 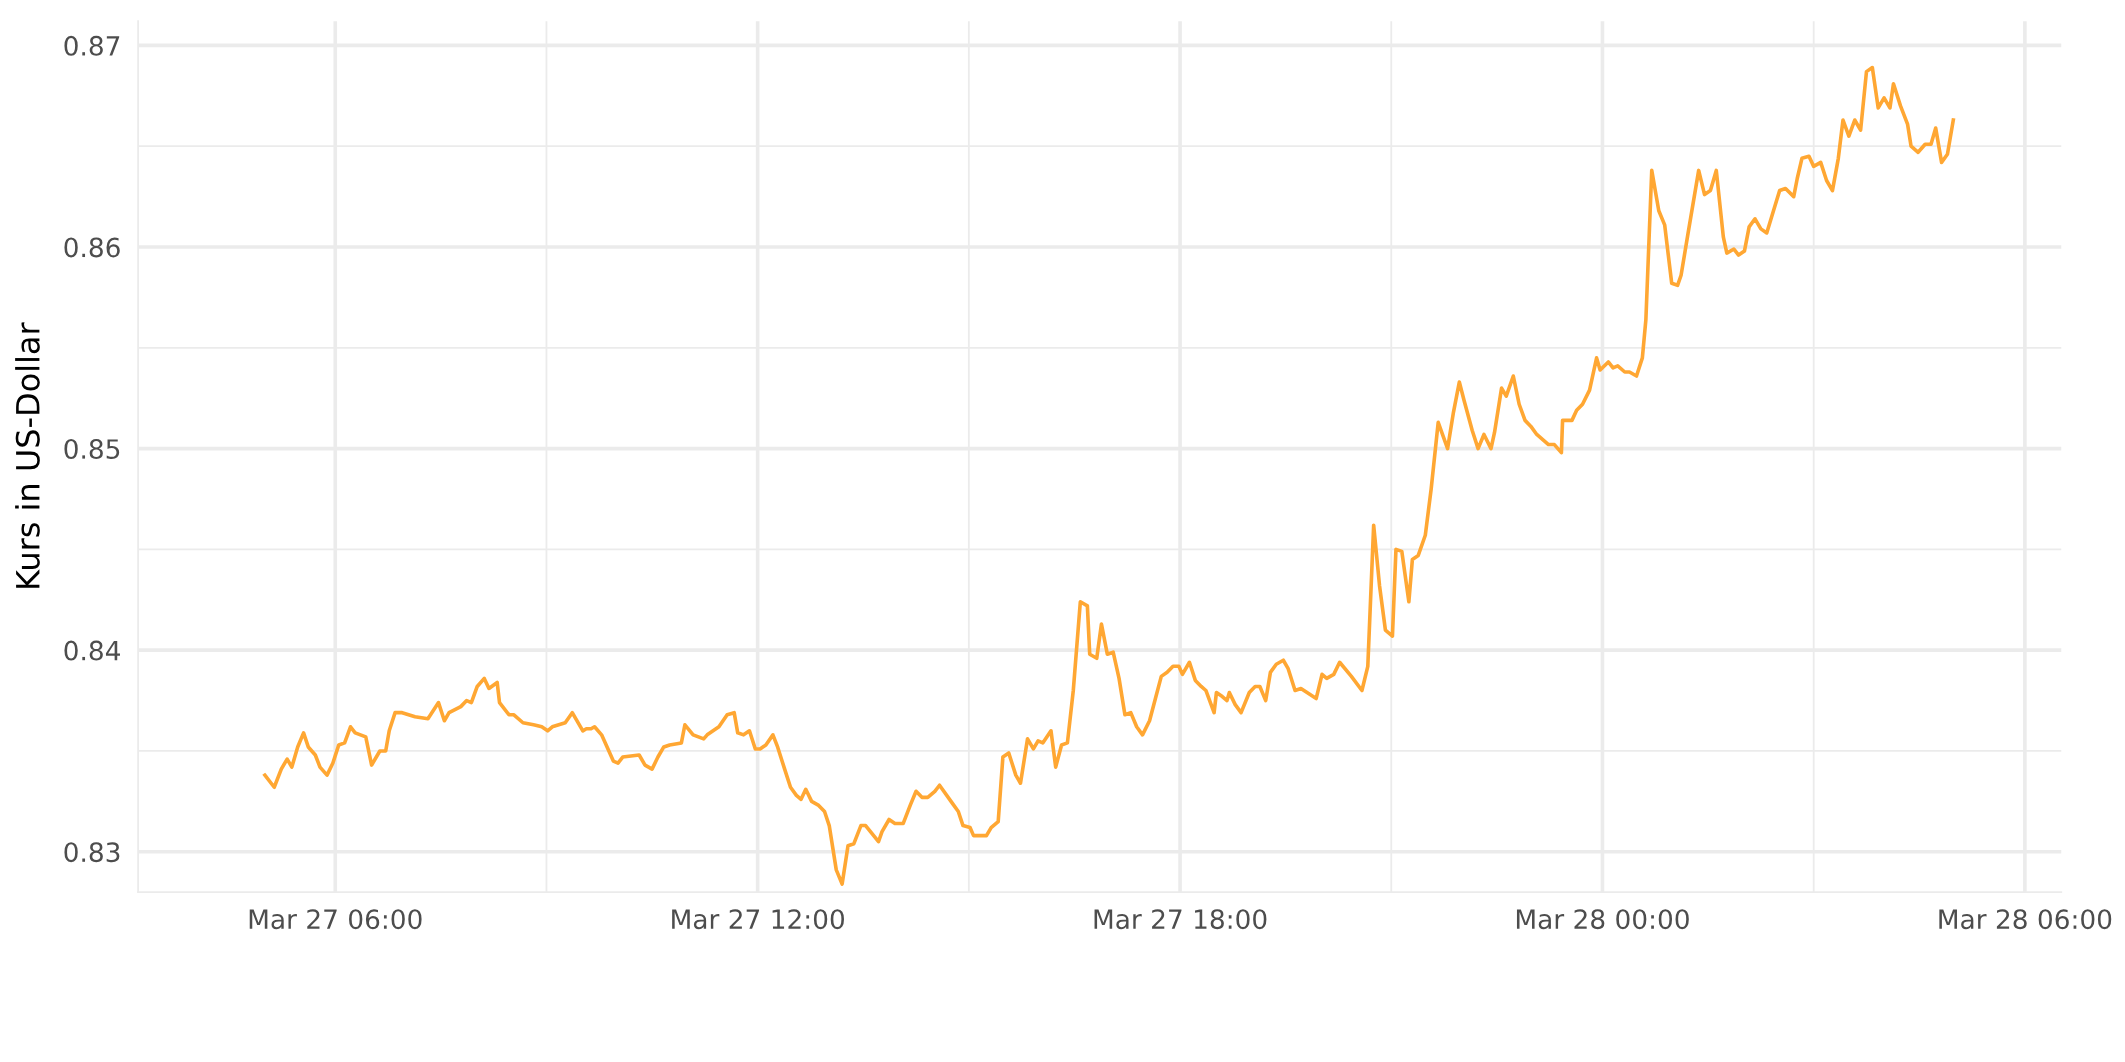 What do you see at coordinates (1602, 919) in the screenshot?
I see `x-tick-label: Mar 28 00:00` at bounding box center [1602, 919].